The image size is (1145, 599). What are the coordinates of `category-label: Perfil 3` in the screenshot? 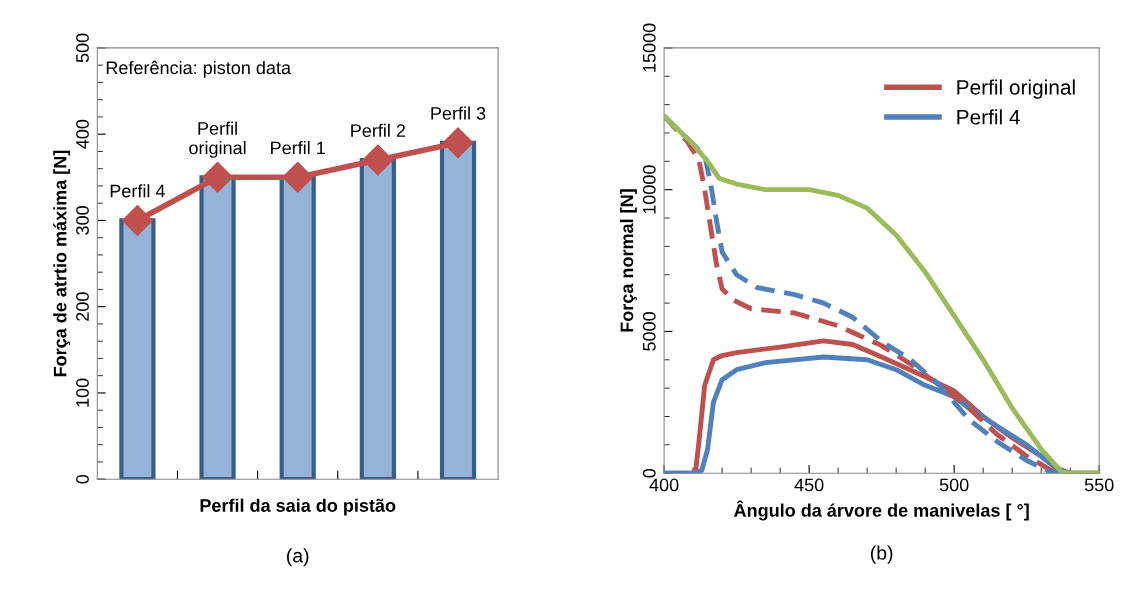 It's located at (458, 113).